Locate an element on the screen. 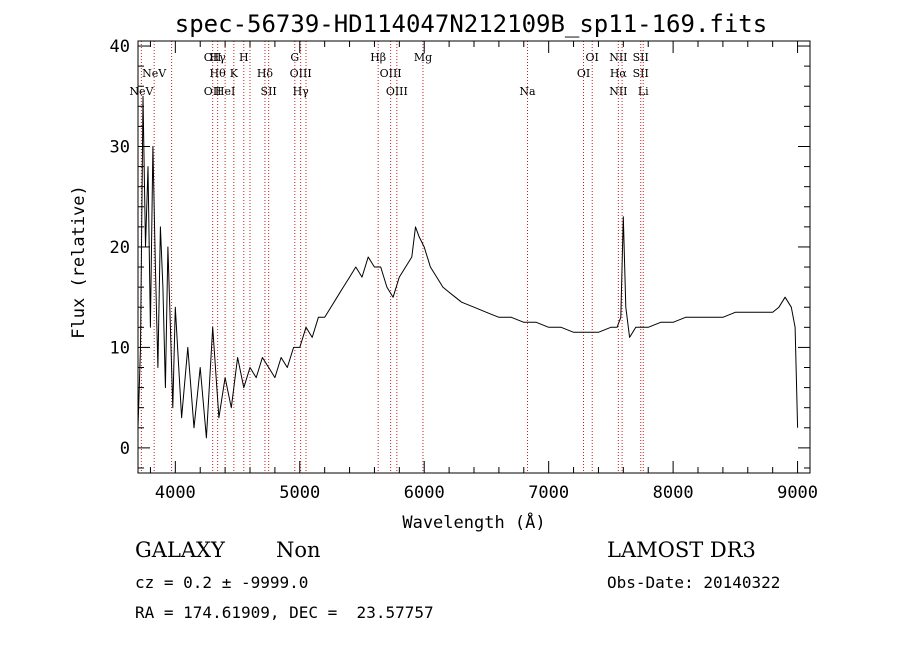 The width and height of the screenshot is (900, 649). y-axis-label: Flux (relative) is located at coordinates (79, 262).